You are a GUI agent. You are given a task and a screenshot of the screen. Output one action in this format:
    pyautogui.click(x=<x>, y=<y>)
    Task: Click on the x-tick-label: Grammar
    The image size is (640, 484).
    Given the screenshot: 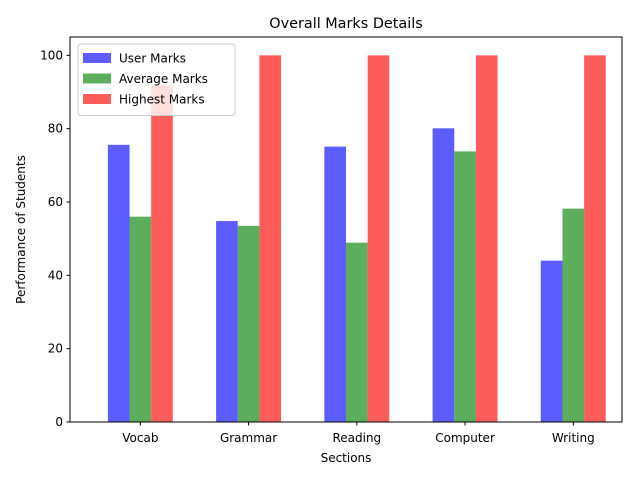 What is the action you would take?
    pyautogui.click(x=248, y=438)
    